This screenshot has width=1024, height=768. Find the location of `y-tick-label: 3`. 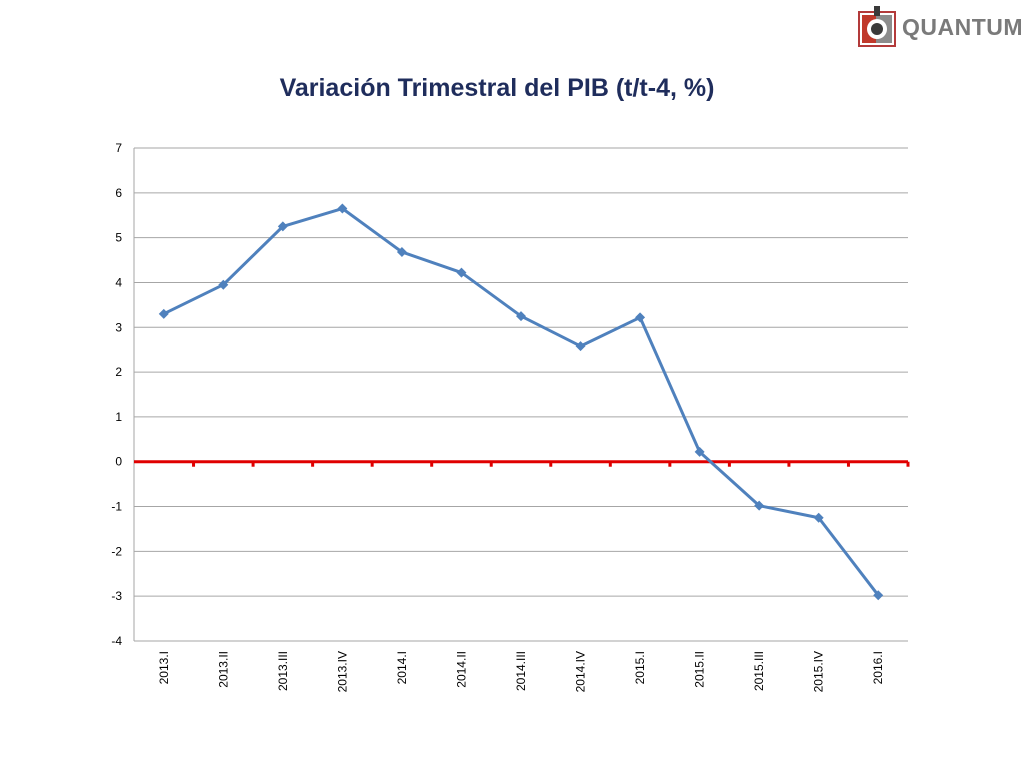

y-tick-label: 3 is located at coordinates (118, 327).